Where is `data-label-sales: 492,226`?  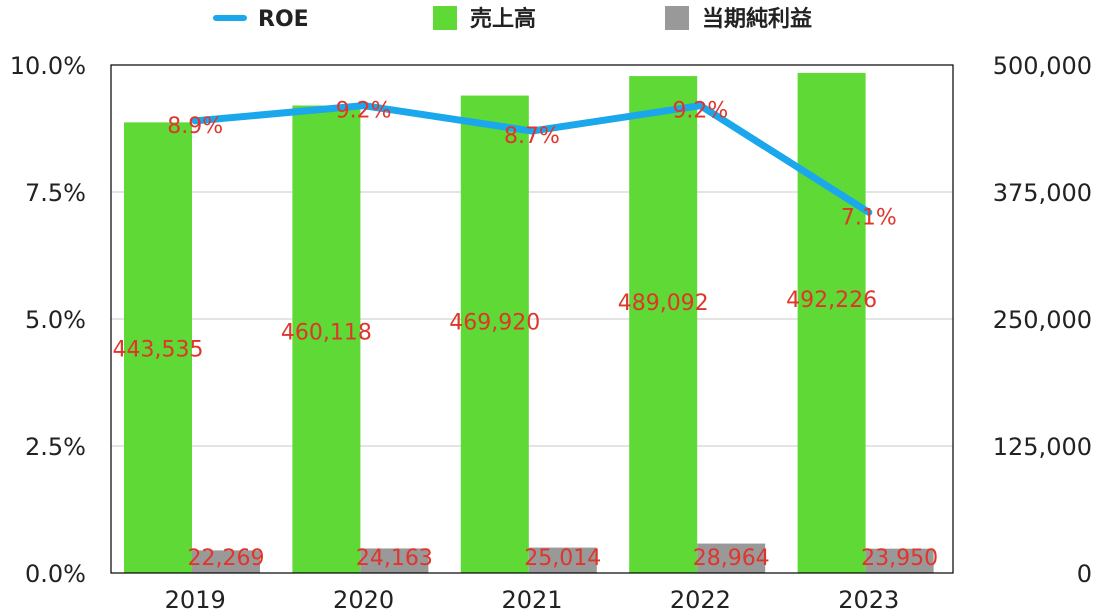
data-label-sales: 492,226 is located at coordinates (831, 300).